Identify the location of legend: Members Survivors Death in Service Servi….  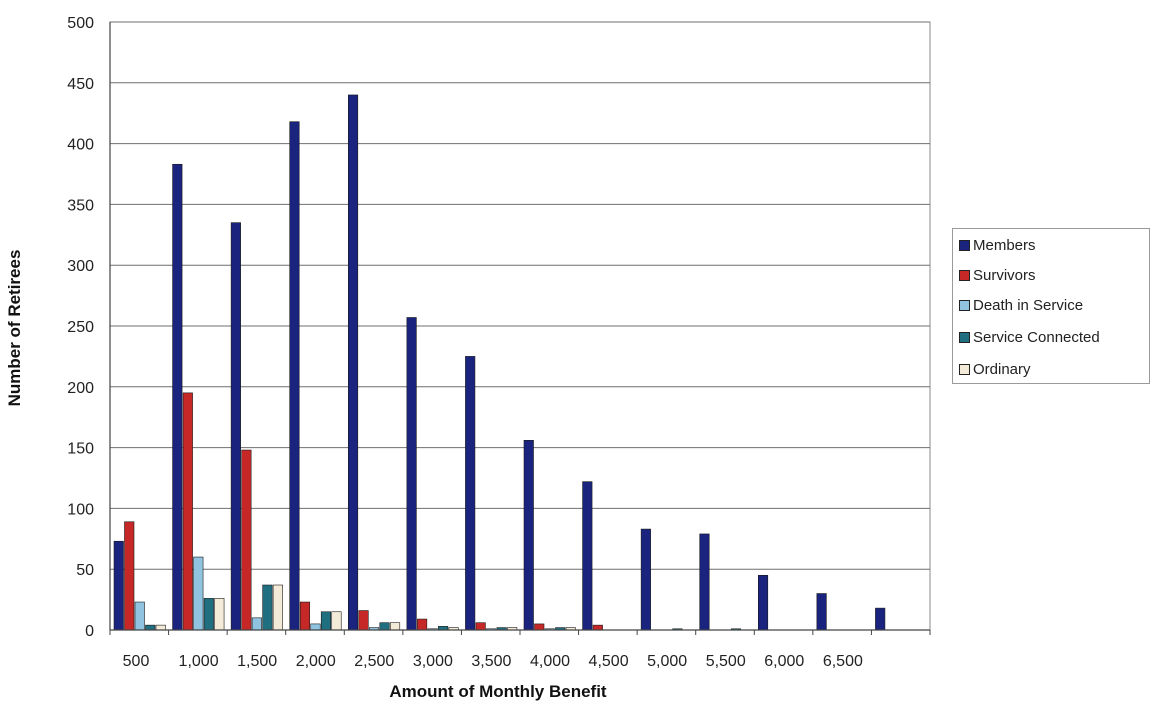
(1051, 306).